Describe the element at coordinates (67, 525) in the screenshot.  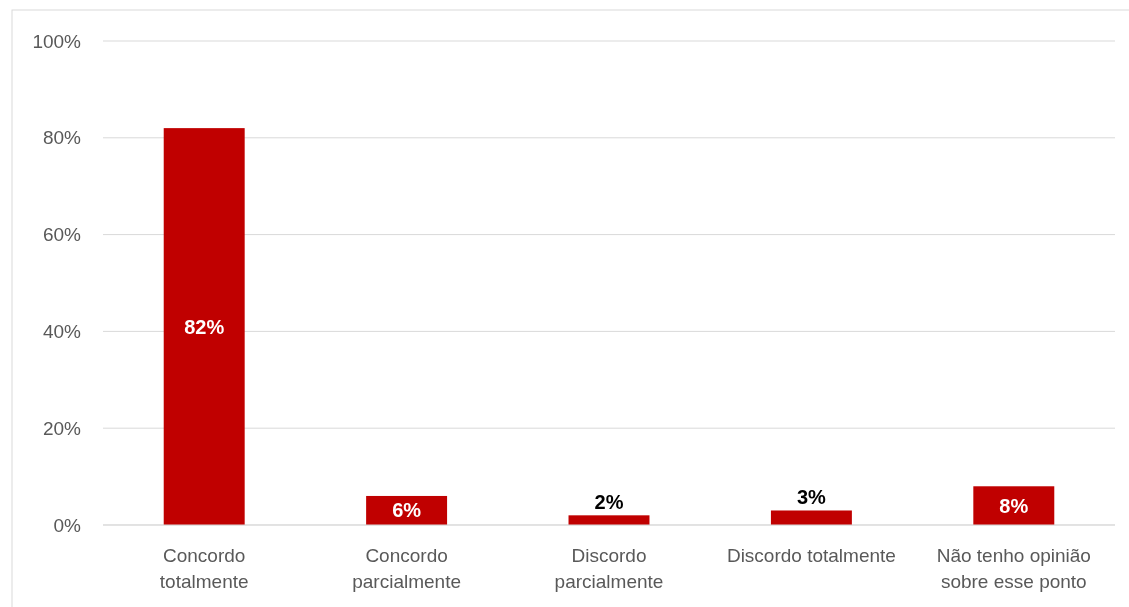
I see `y-tick-label: 0%` at that location.